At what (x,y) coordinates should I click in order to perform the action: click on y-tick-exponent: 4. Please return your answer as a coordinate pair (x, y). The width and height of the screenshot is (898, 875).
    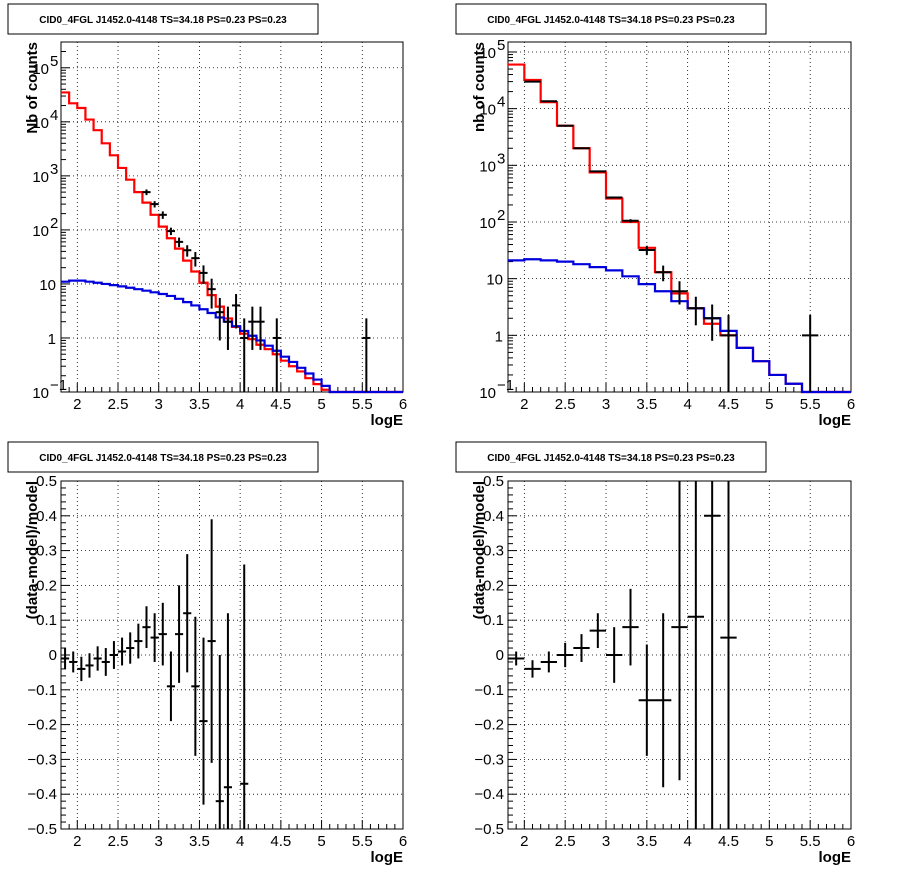
    Looking at the image, I should click on (501, 102).